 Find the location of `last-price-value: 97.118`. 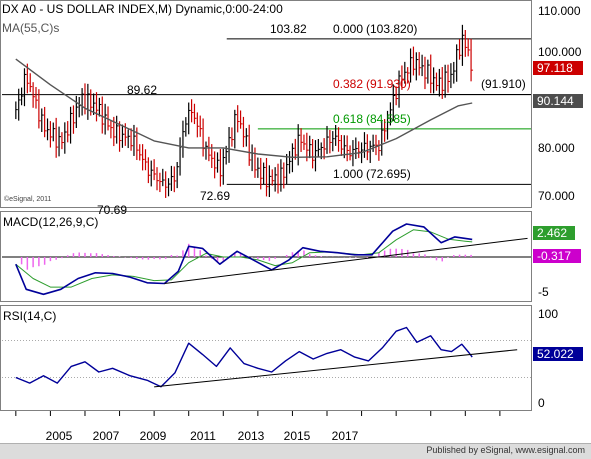

last-price-value: 97.118 is located at coordinates (555, 68).